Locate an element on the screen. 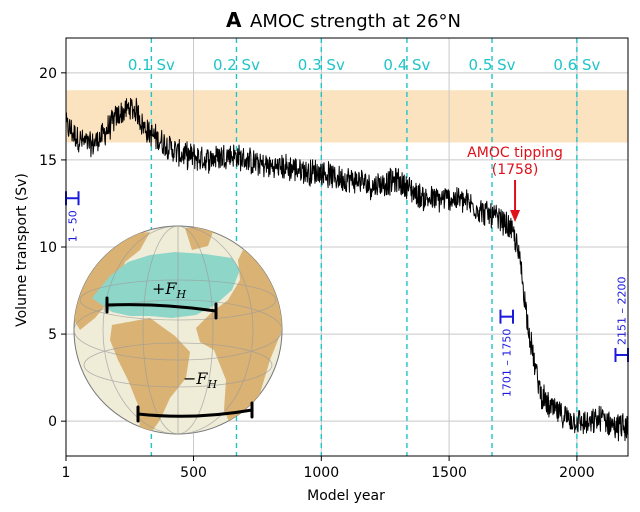 The image size is (640, 512). range-label: 1 - 50 is located at coordinates (72, 226).